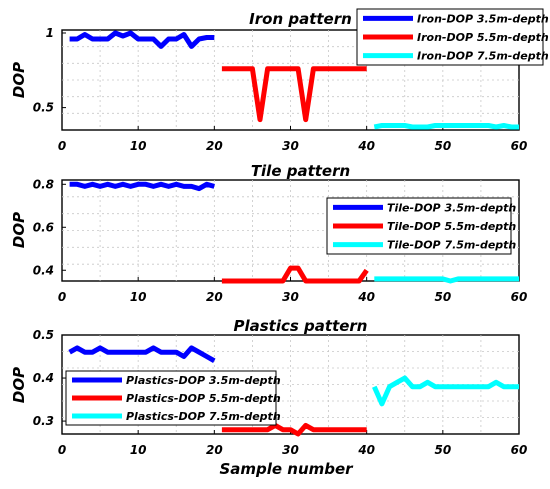 This screenshot has height=489, width=550. I want to click on y-tick-label: 0.8, so click(43, 184).